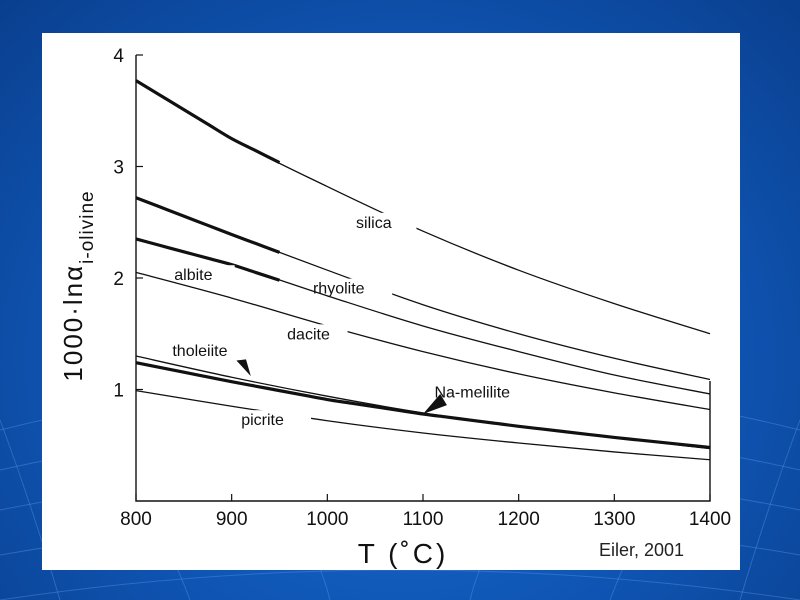 Image resolution: width=800 pixels, height=600 pixels. I want to click on series-line-heavy-albite, so click(207, 259).